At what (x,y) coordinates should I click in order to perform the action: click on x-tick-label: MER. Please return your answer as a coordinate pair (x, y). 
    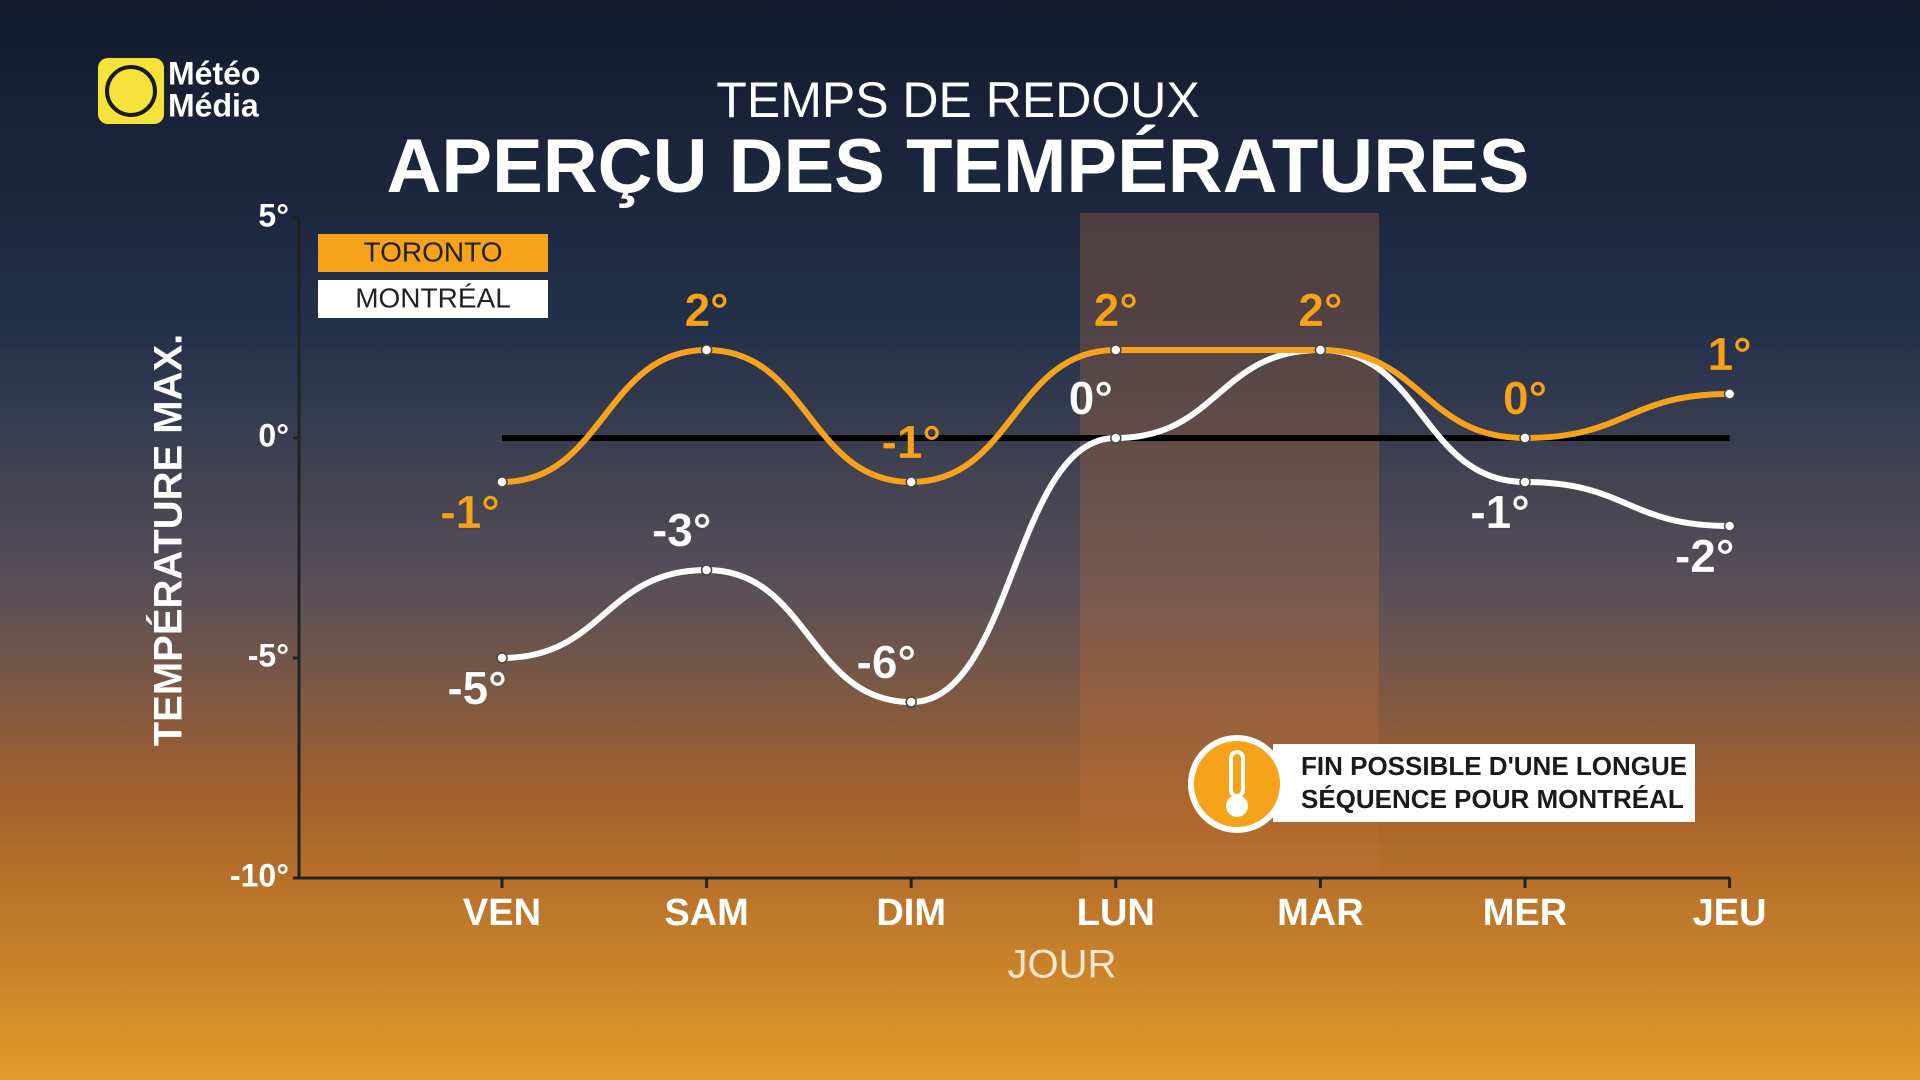
    Looking at the image, I should click on (1525, 913).